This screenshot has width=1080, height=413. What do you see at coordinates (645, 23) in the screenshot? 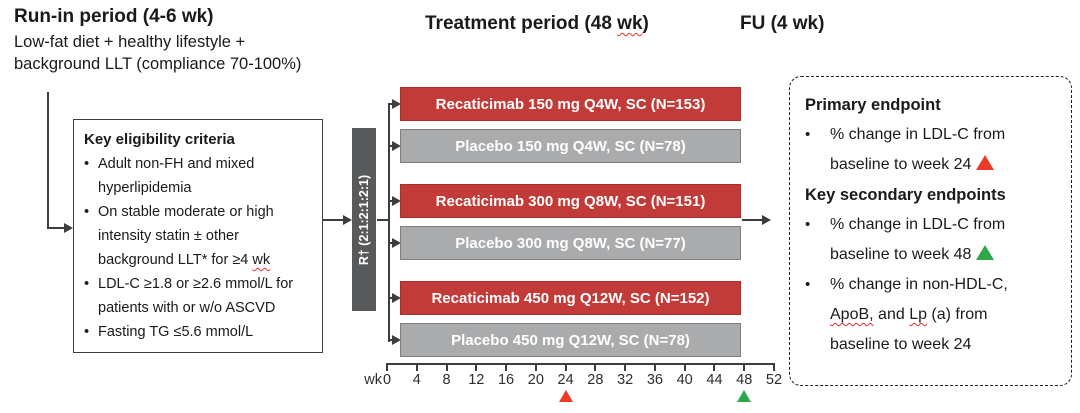
I see `text-segment: )` at bounding box center [645, 23].